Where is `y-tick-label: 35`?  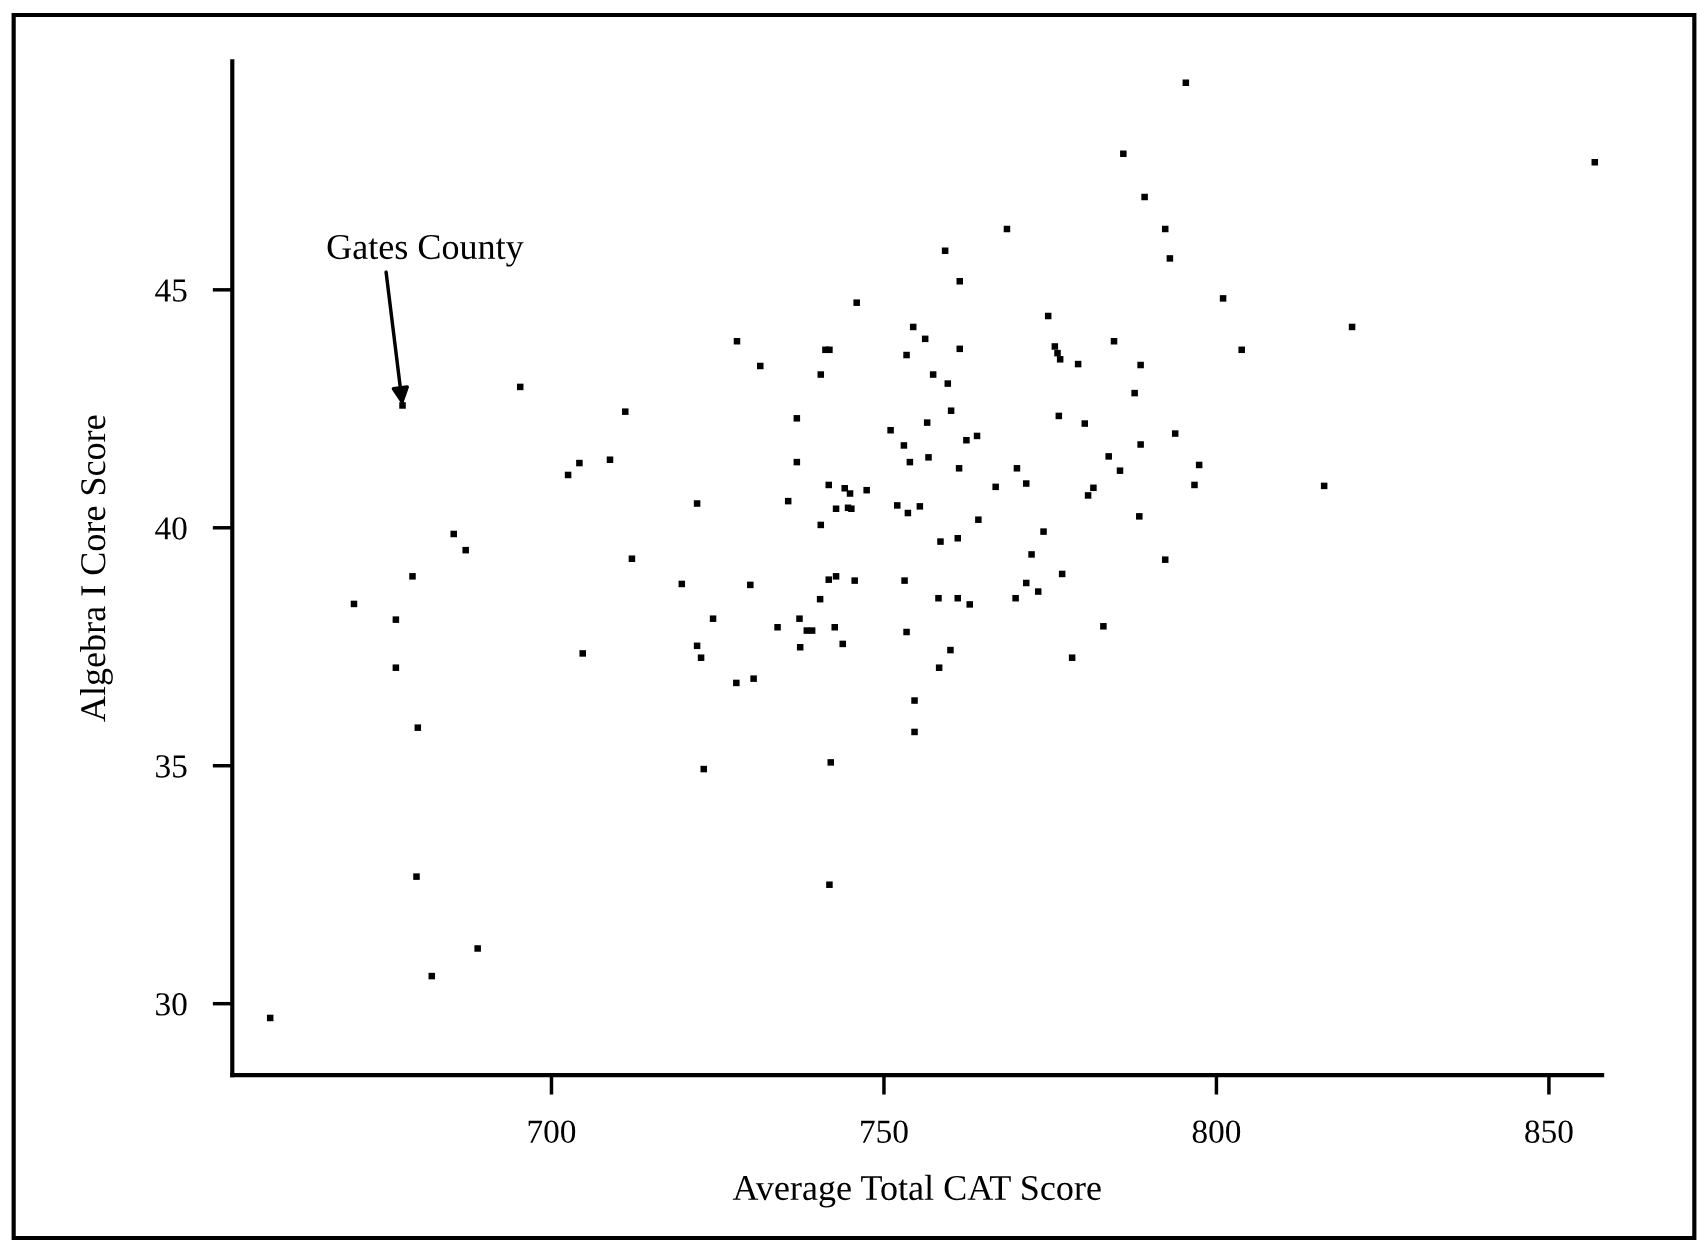
y-tick-label: 35 is located at coordinates (171, 766).